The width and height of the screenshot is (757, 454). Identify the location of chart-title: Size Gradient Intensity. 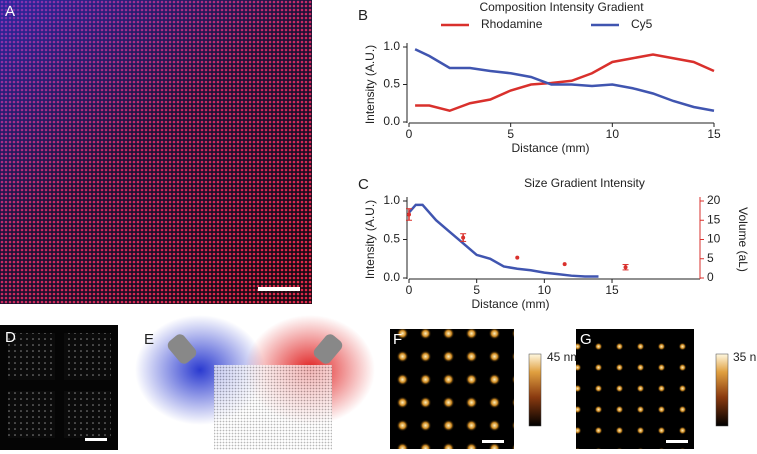
(584, 183).